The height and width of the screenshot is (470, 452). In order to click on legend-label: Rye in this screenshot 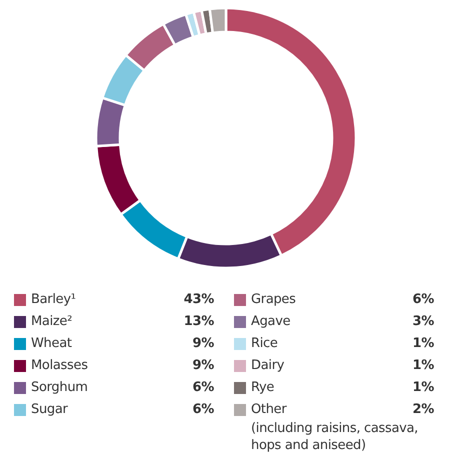, I will do `click(263, 388)`.